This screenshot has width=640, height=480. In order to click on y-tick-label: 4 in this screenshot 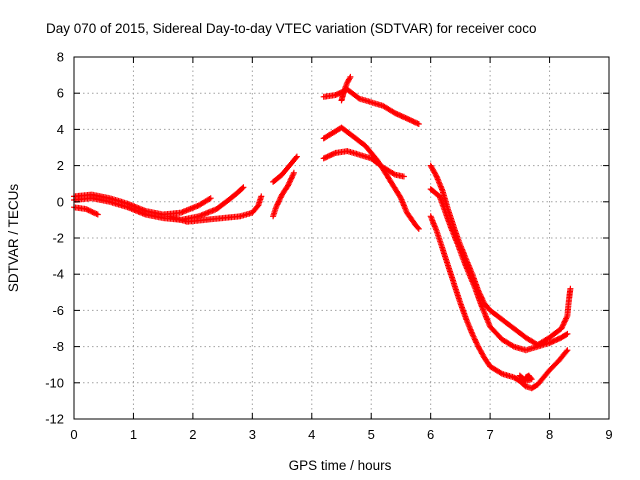, I will do `click(60, 129)`.